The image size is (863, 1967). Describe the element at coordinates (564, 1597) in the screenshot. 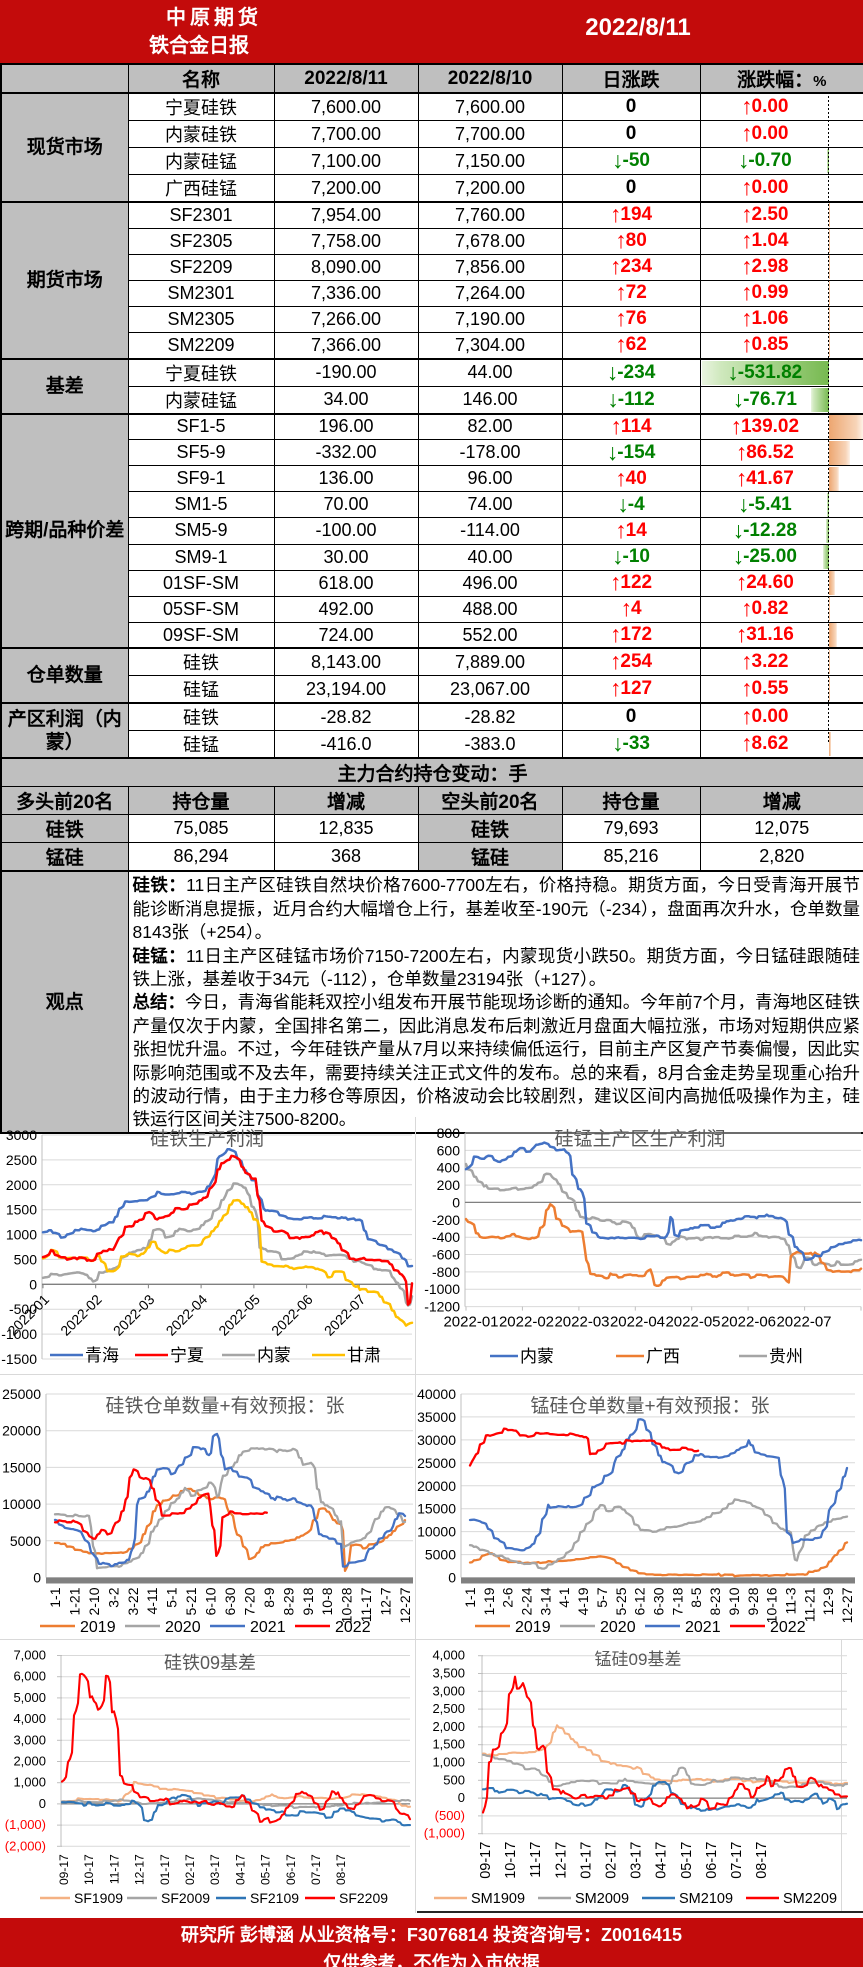

I see `svg-text: 4-1` at that location.